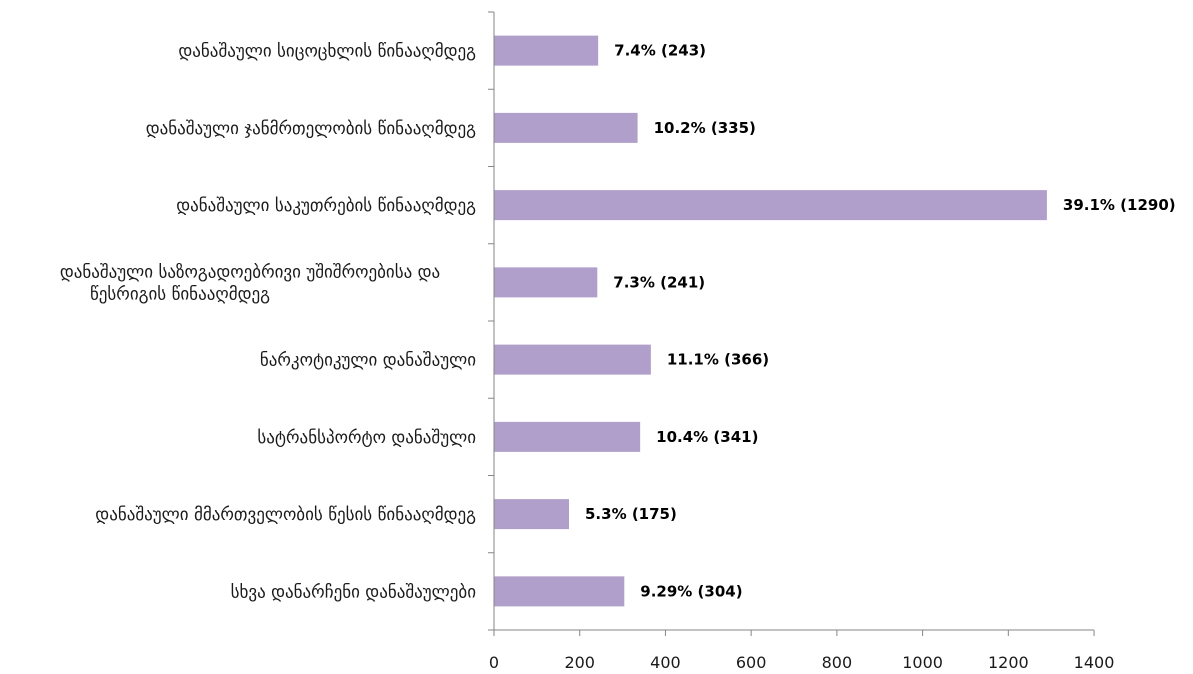  I want to click on category-label: დანაშაული საკუთრების წინააღმდეგ, so click(326, 206).